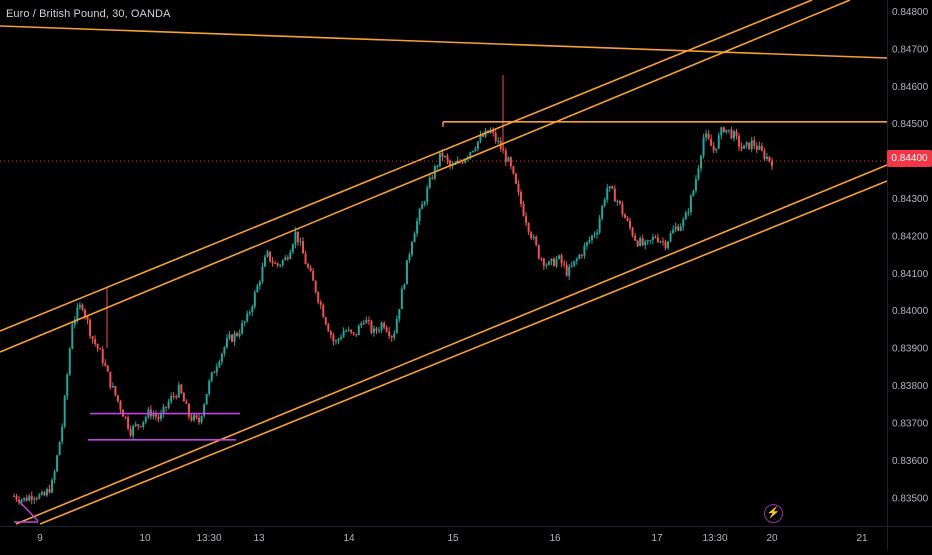 The height and width of the screenshot is (555, 932). Describe the element at coordinates (910, 311) in the screenshot. I see `price-tick-label: 0.84000` at that location.